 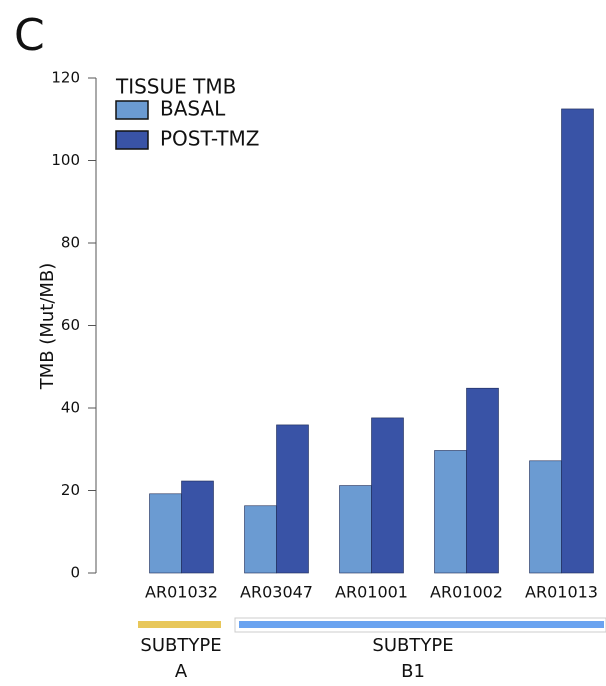 I want to click on x-tick-label: AR01013, so click(x=561, y=592).